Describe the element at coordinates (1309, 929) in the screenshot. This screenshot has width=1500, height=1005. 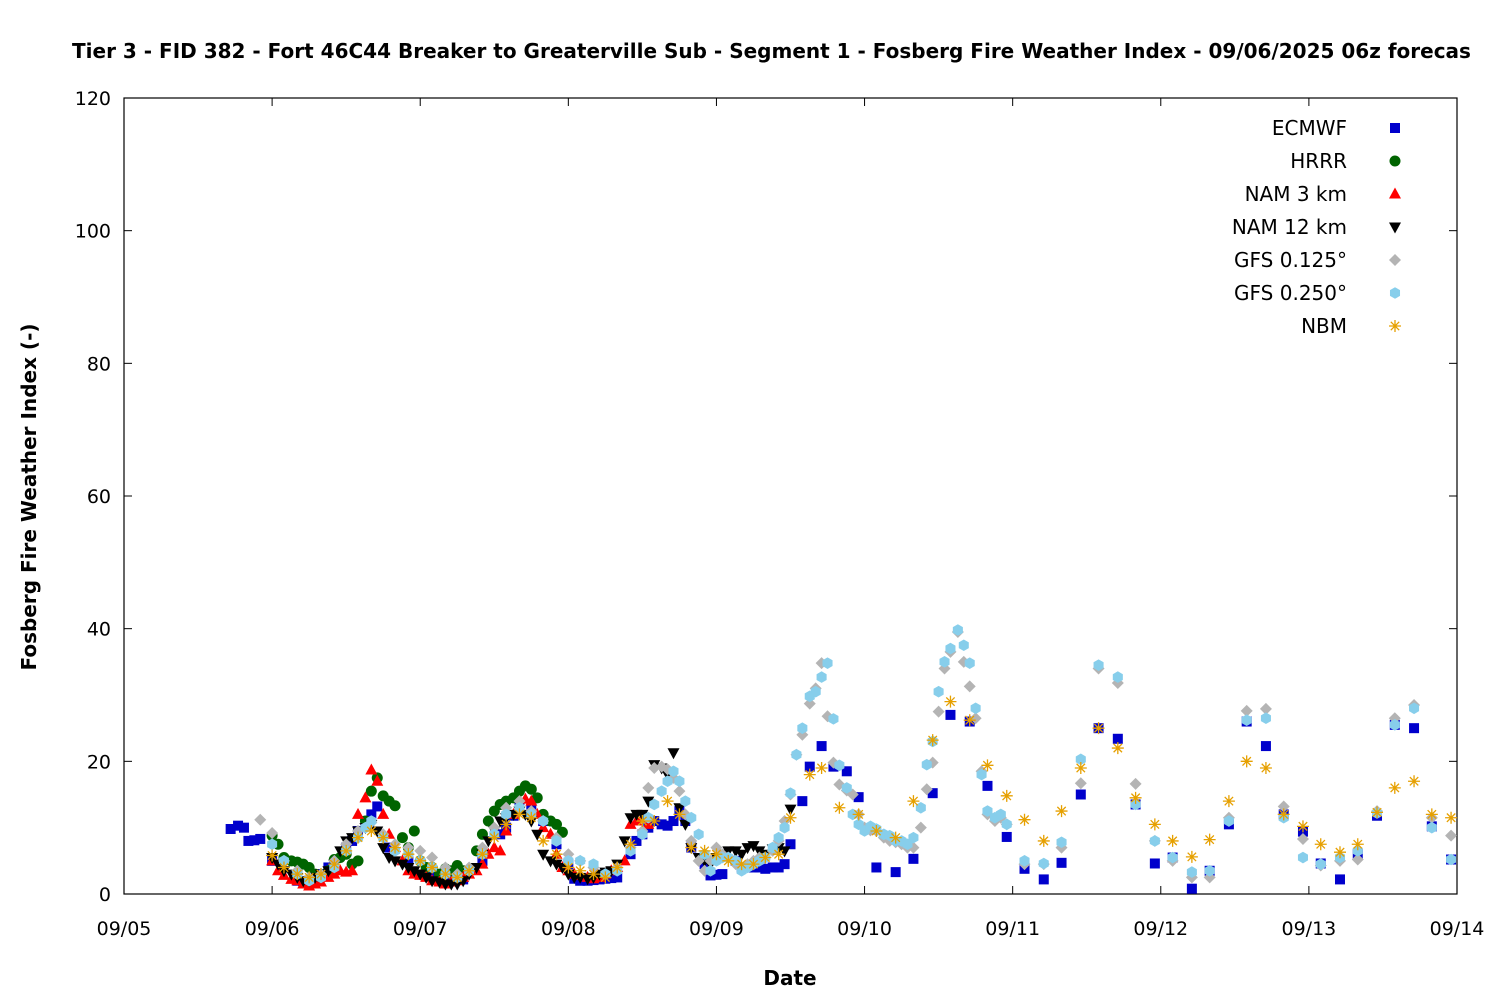
I see `x-tick-label: 09/13` at that location.